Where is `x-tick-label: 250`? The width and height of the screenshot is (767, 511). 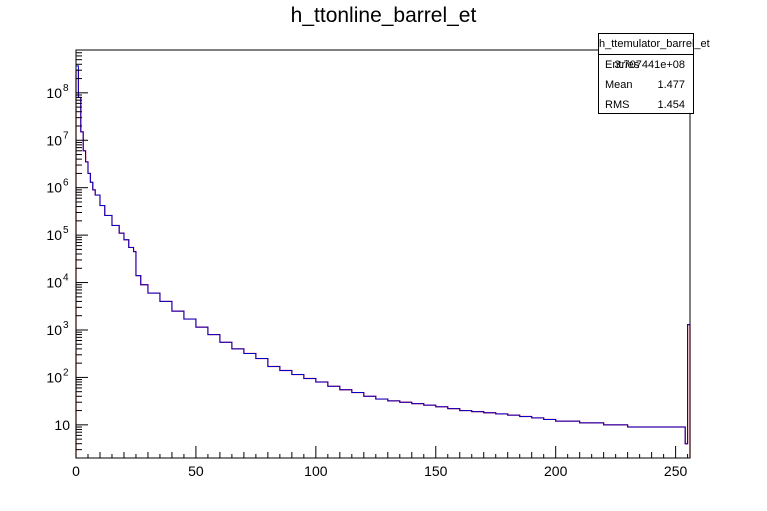 x-tick-label: 250 is located at coordinates (676, 471).